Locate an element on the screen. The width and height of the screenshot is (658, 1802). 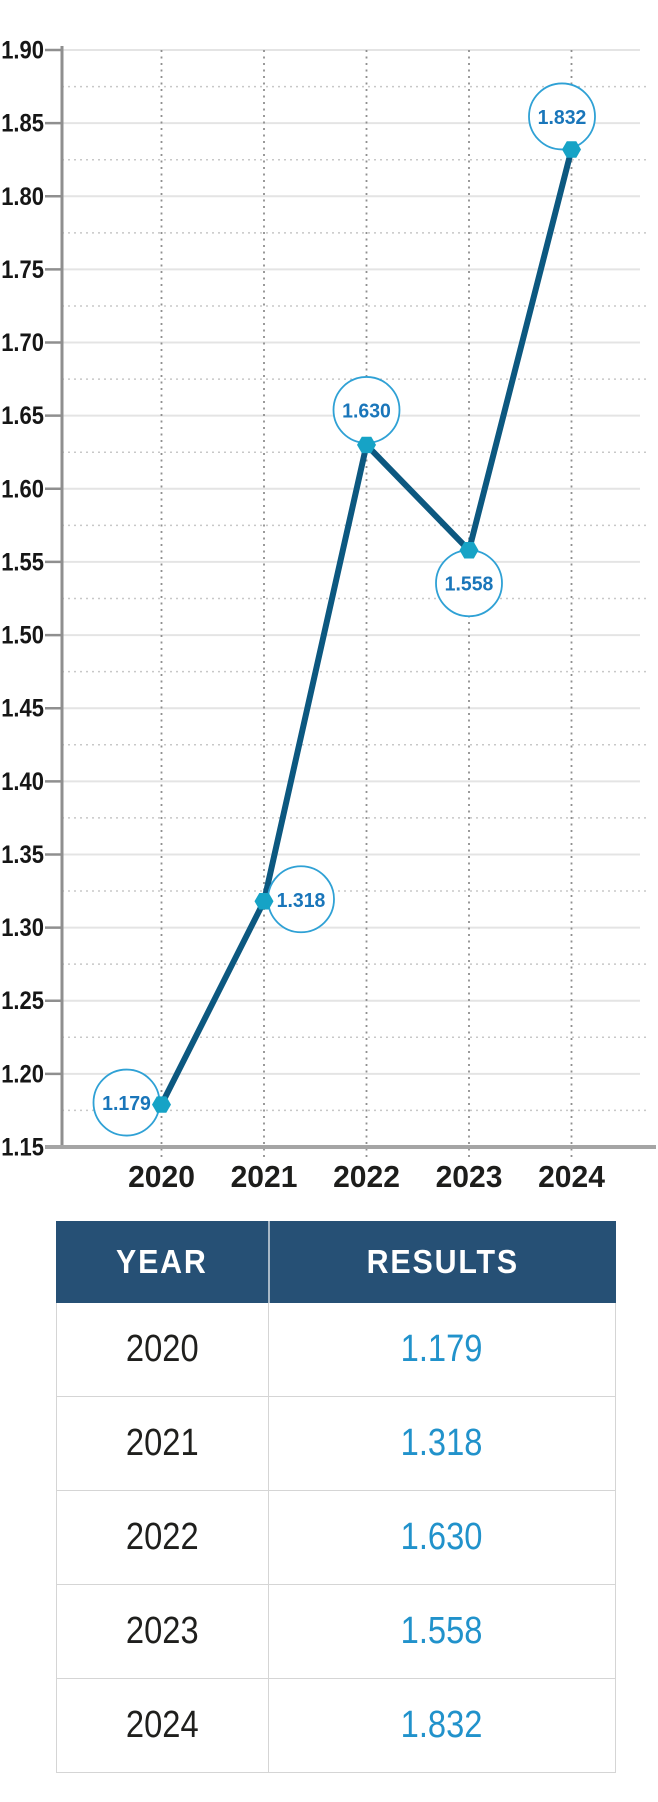
result-cell: 1.558 is located at coordinates (442, 1631).